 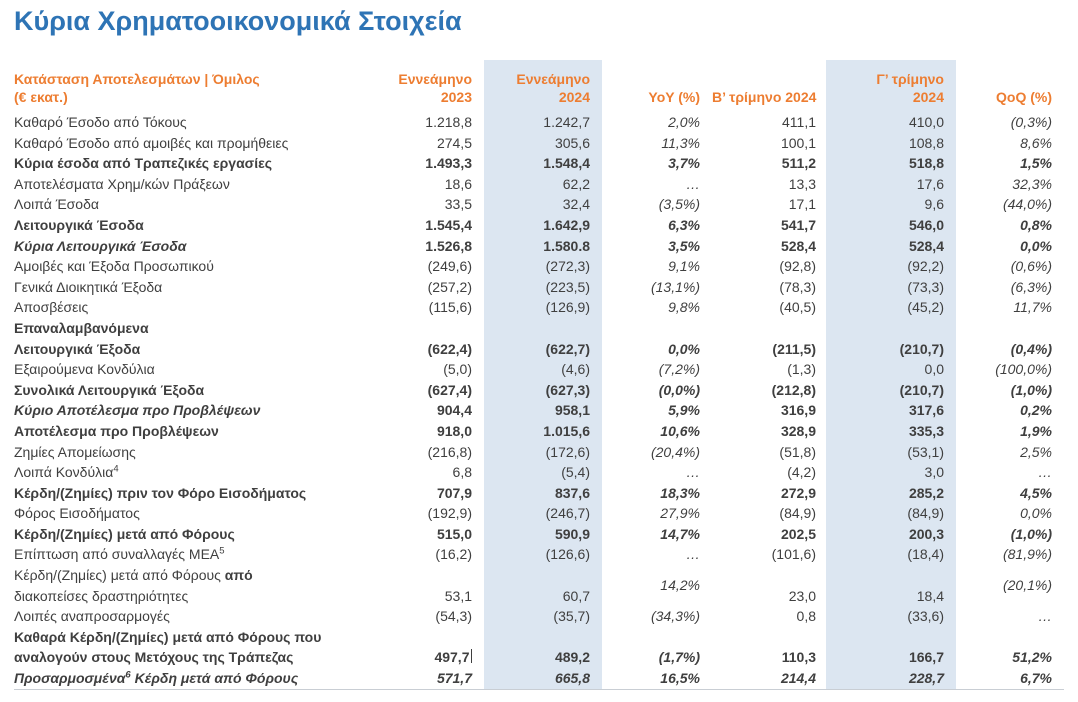 What do you see at coordinates (543, 472) in the screenshot?
I see `cell-v2024: (5,4)` at bounding box center [543, 472].